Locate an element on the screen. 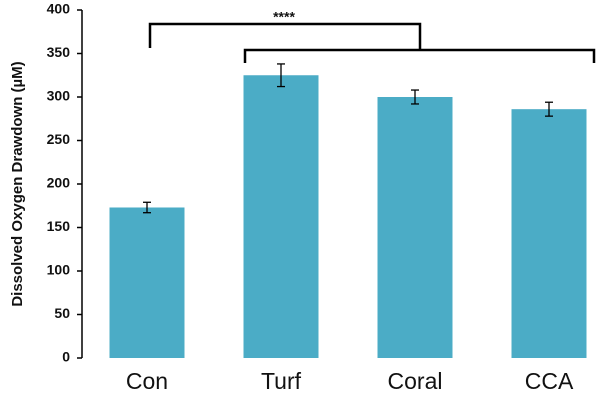  x-tick-label: Coral is located at coordinates (415, 381).